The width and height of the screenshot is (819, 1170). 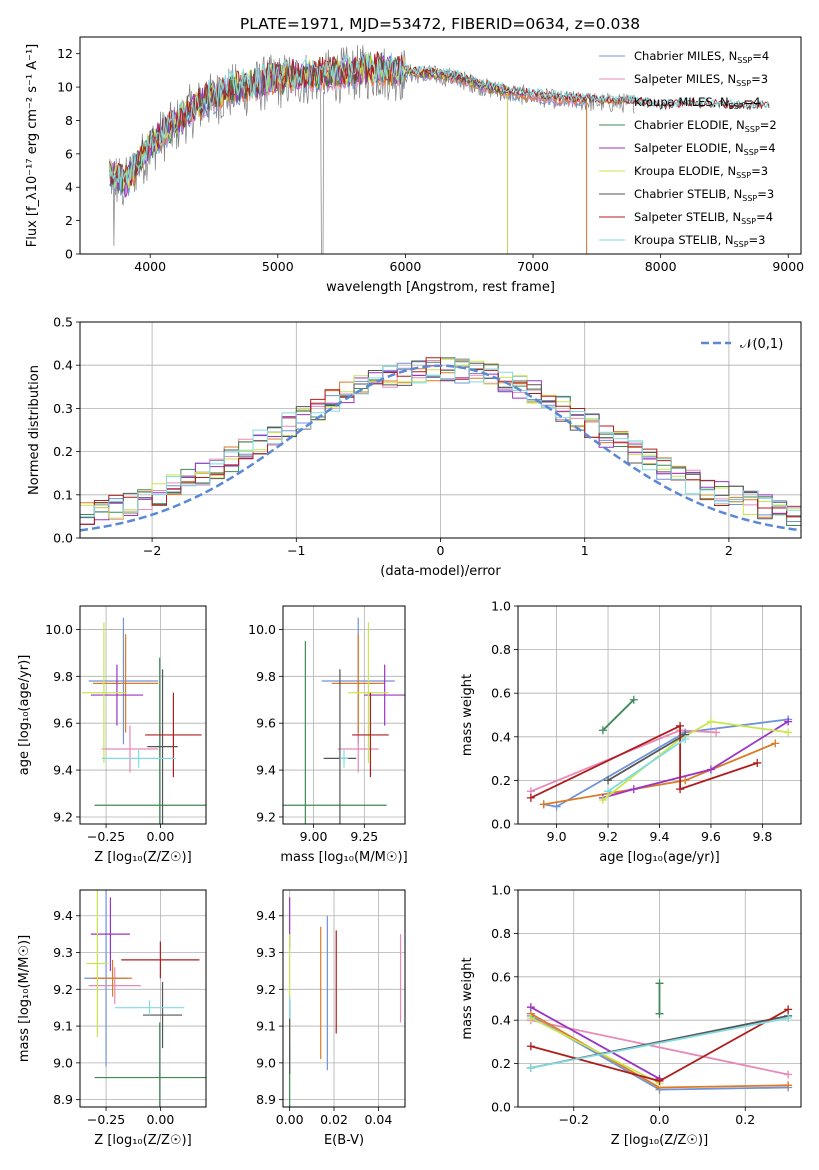 What do you see at coordinates (701, 172) in the screenshot?
I see `legend-label: Kroupa ELODIE, NSSP=3` at bounding box center [701, 172].